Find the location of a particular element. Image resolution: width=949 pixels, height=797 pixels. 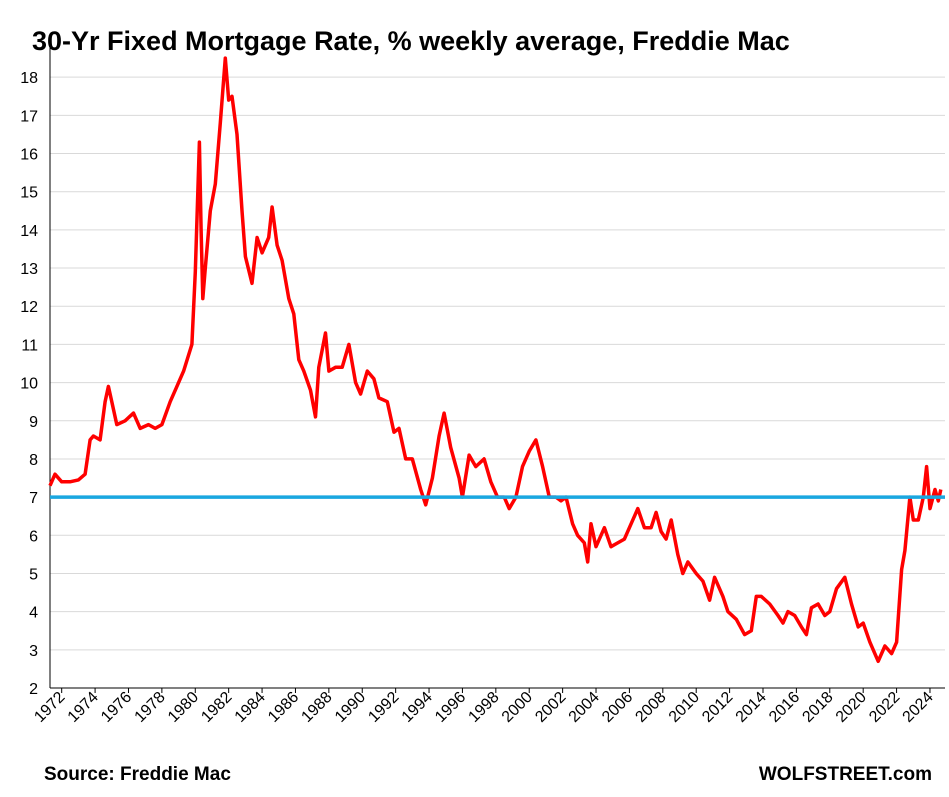

y-tick-label: 9 is located at coordinates (33, 422).